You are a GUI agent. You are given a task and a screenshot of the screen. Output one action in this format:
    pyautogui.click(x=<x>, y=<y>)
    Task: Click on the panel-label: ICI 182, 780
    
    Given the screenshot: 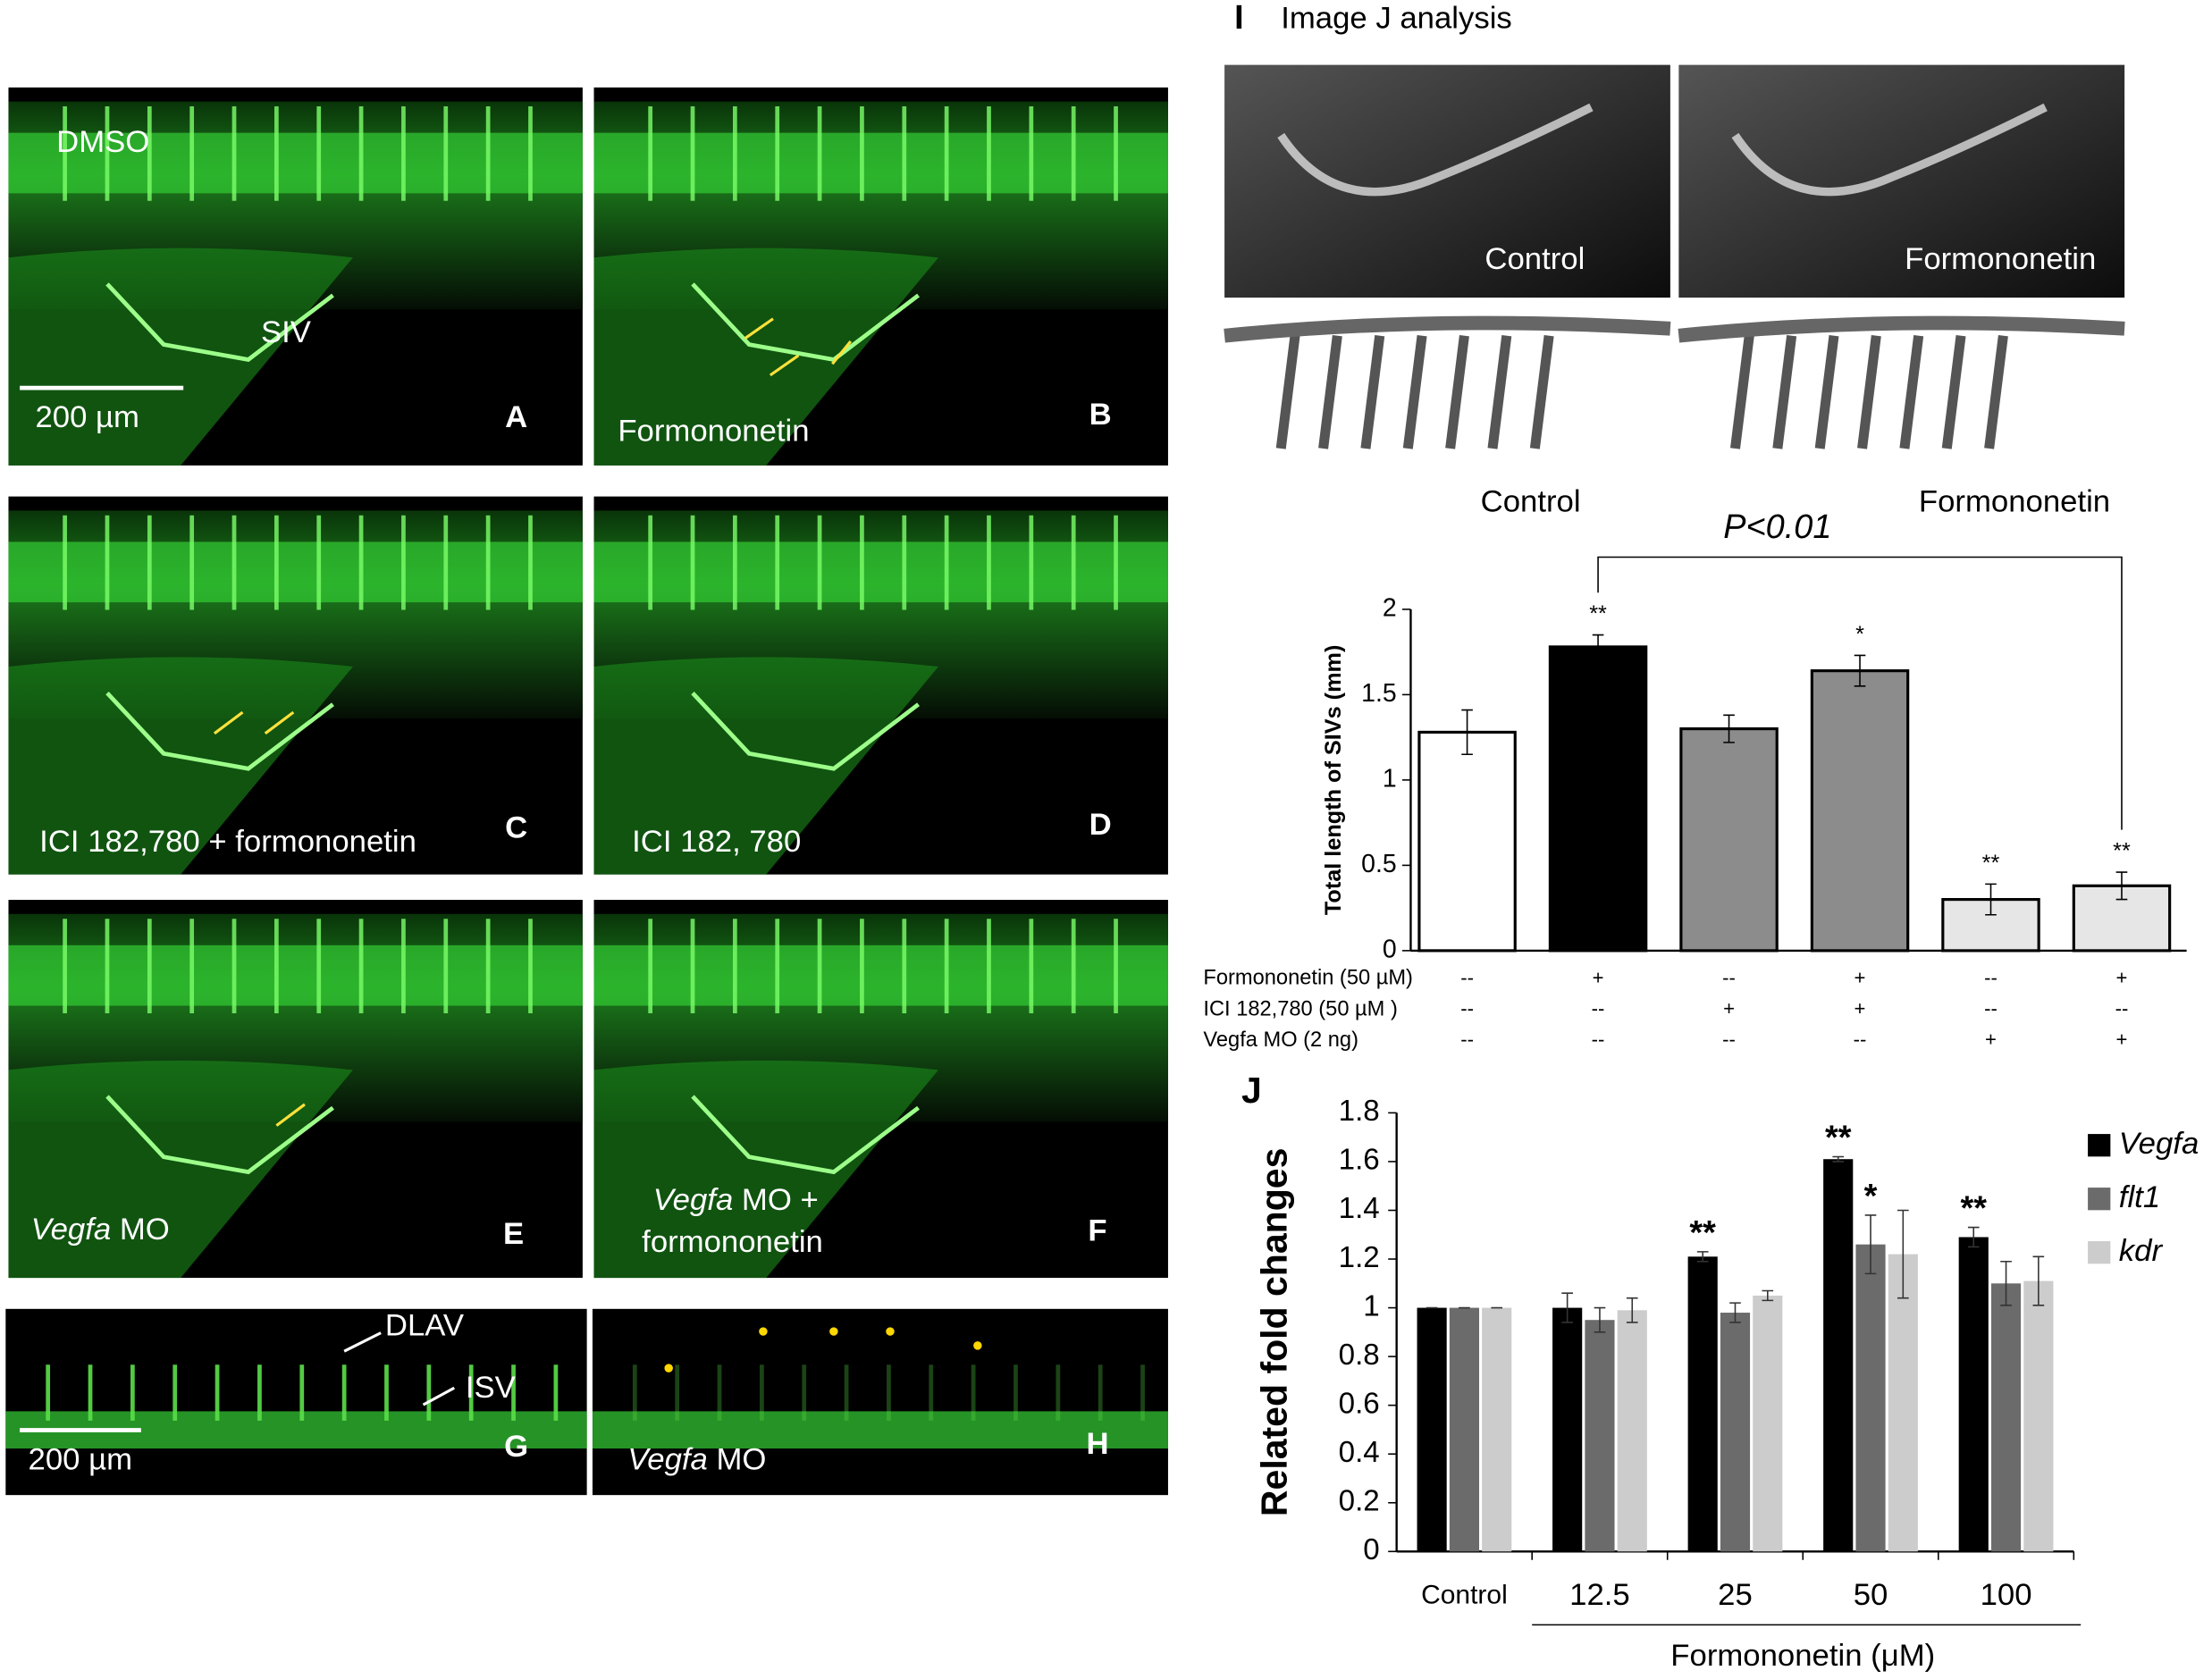 What is the action you would take?
    pyautogui.click(x=716, y=842)
    